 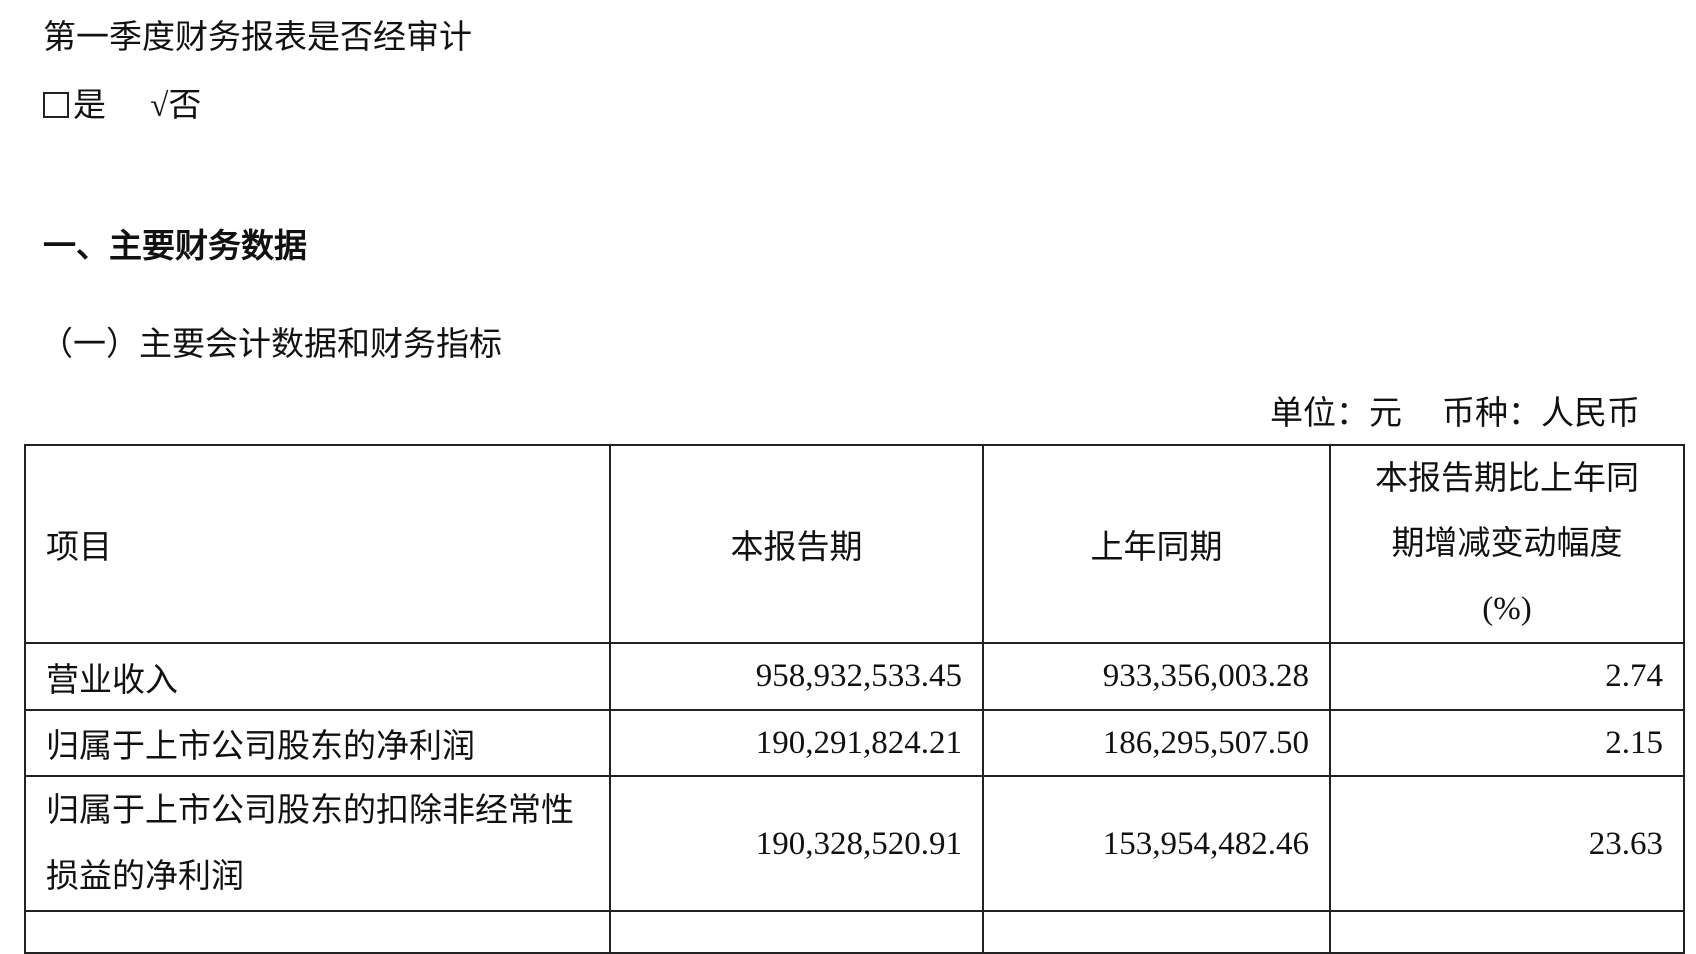 I want to click on audit-question: 第一季度财务报表是否经审计, so click(x=257, y=38).